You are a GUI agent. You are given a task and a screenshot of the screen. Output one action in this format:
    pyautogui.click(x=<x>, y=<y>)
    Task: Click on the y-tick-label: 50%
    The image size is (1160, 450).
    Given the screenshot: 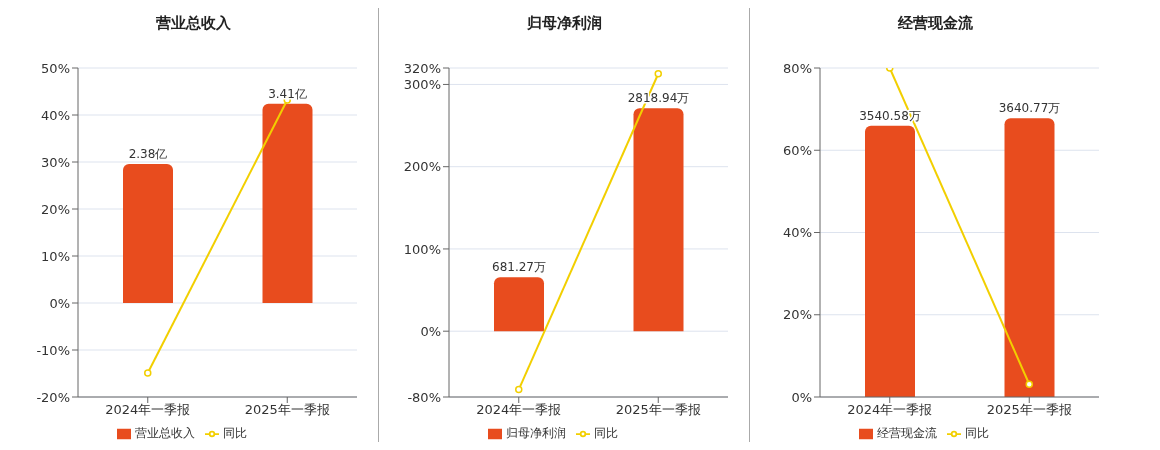 What is the action you would take?
    pyautogui.click(x=55, y=68)
    